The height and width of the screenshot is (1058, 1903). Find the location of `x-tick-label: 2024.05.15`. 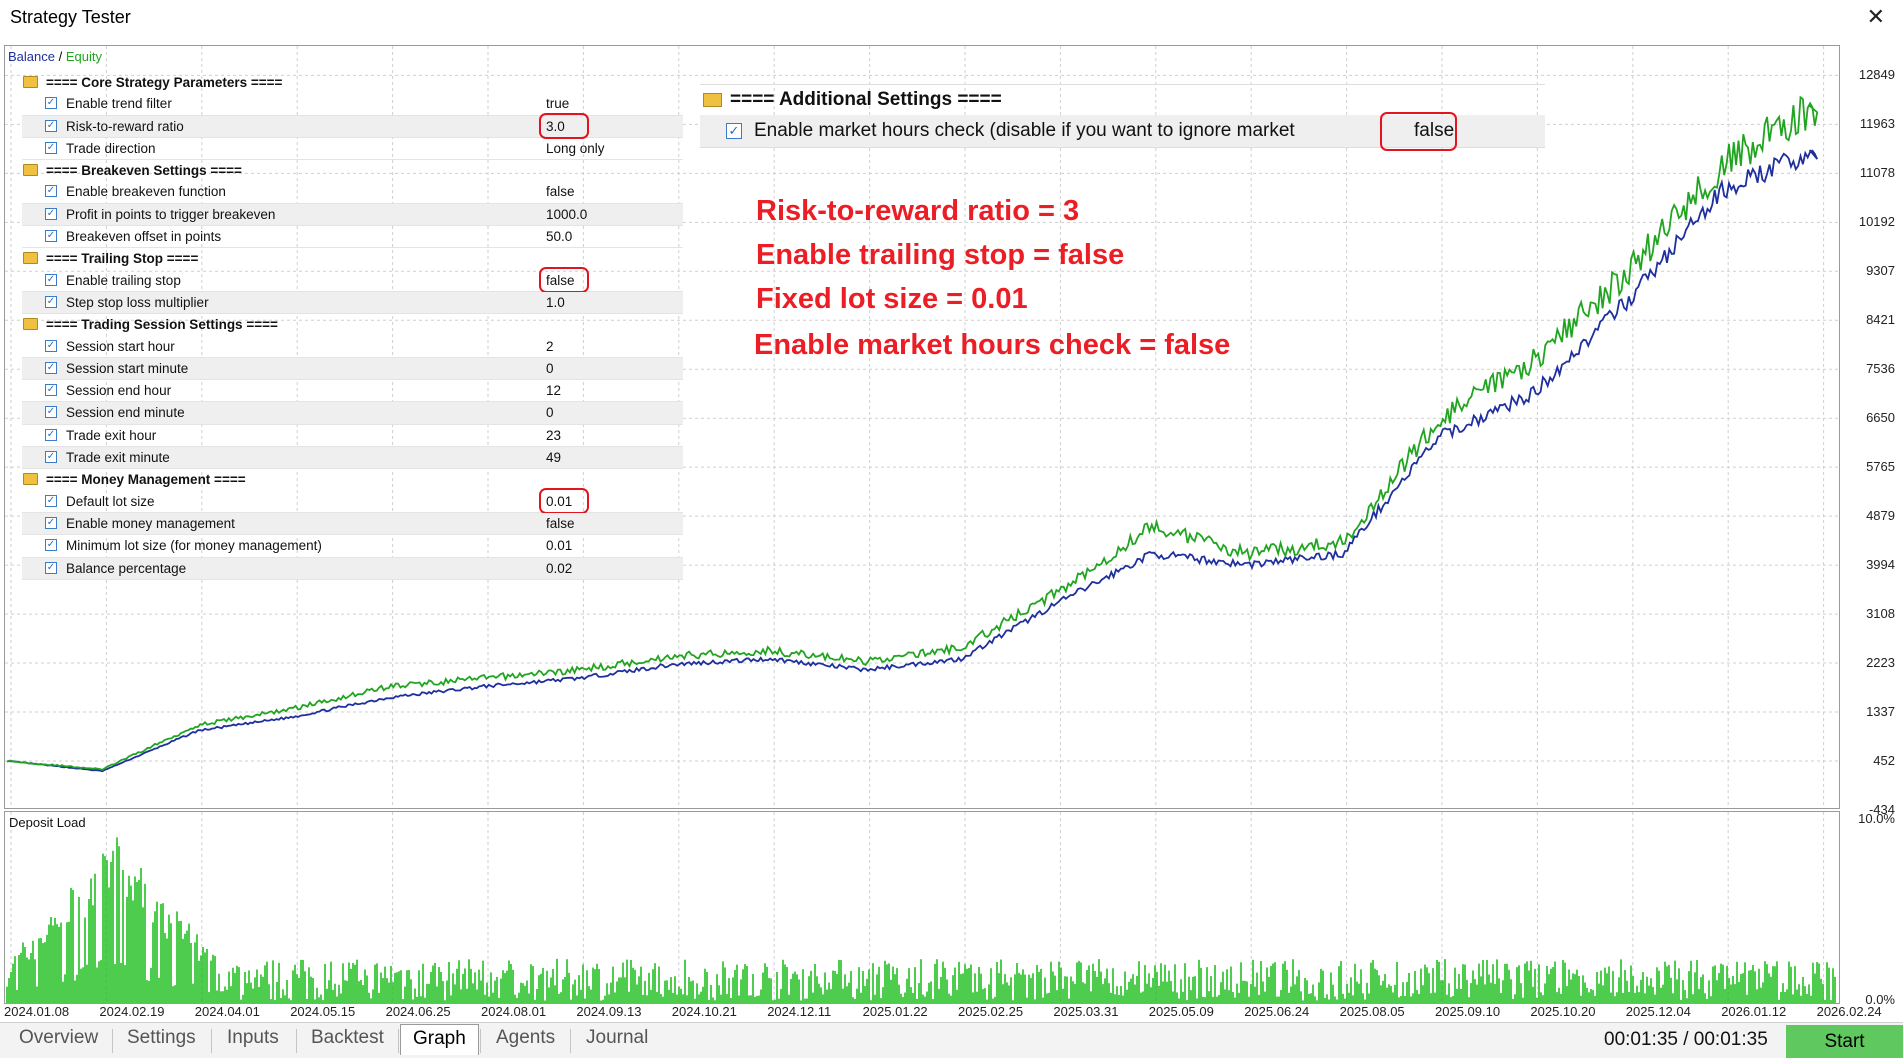

x-tick-label: 2024.05.15 is located at coordinates (323, 1011).